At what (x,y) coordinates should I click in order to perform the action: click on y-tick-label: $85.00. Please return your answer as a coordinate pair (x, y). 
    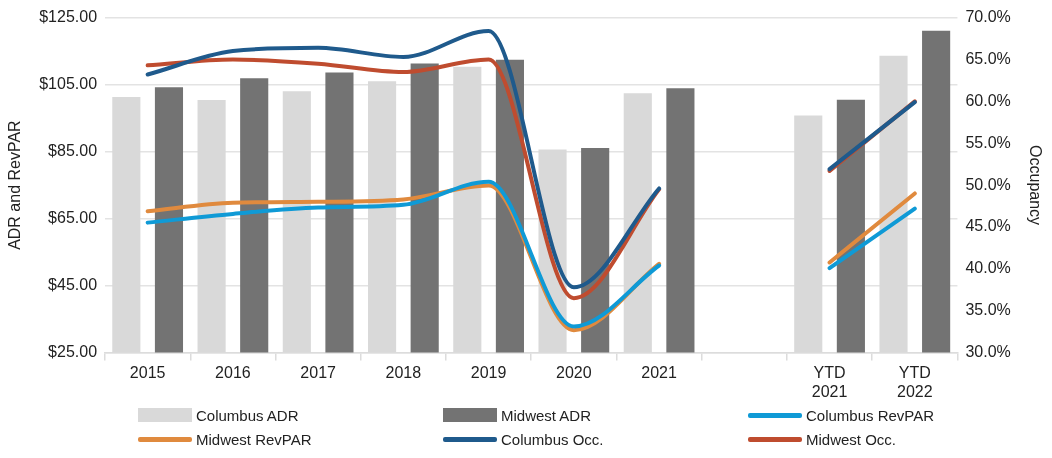
    Looking at the image, I should click on (73, 151).